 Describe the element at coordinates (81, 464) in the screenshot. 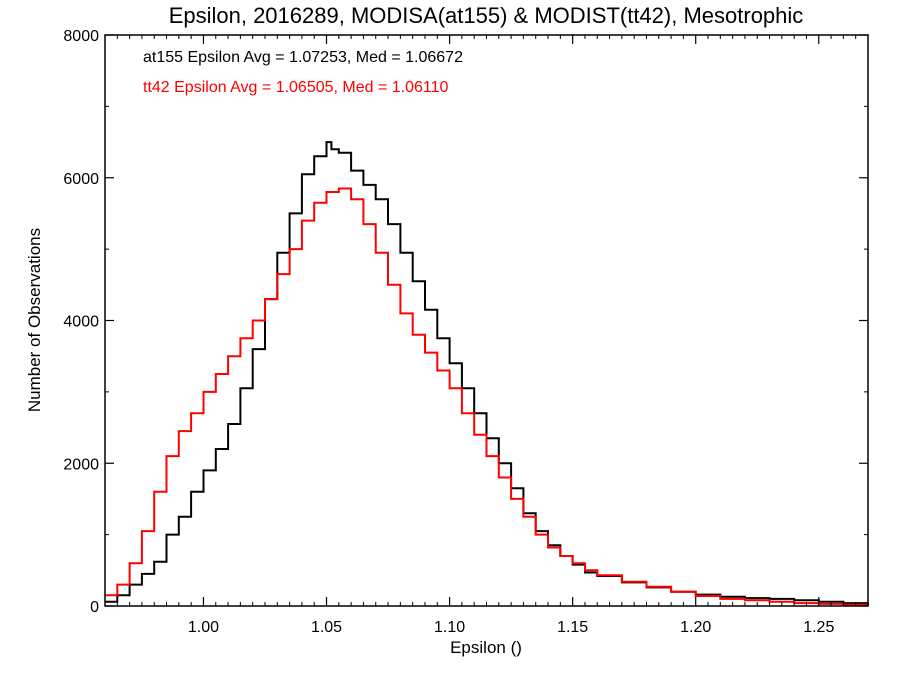

I see `y-tick-label: 2000` at that location.